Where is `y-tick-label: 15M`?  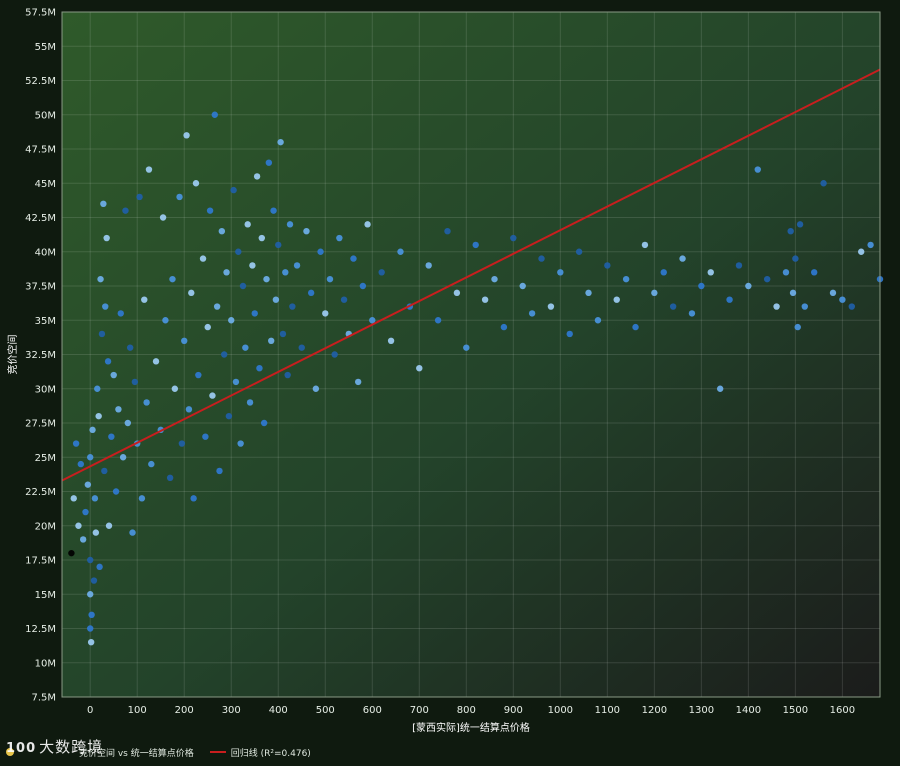 y-tick-label: 15M is located at coordinates (45, 595).